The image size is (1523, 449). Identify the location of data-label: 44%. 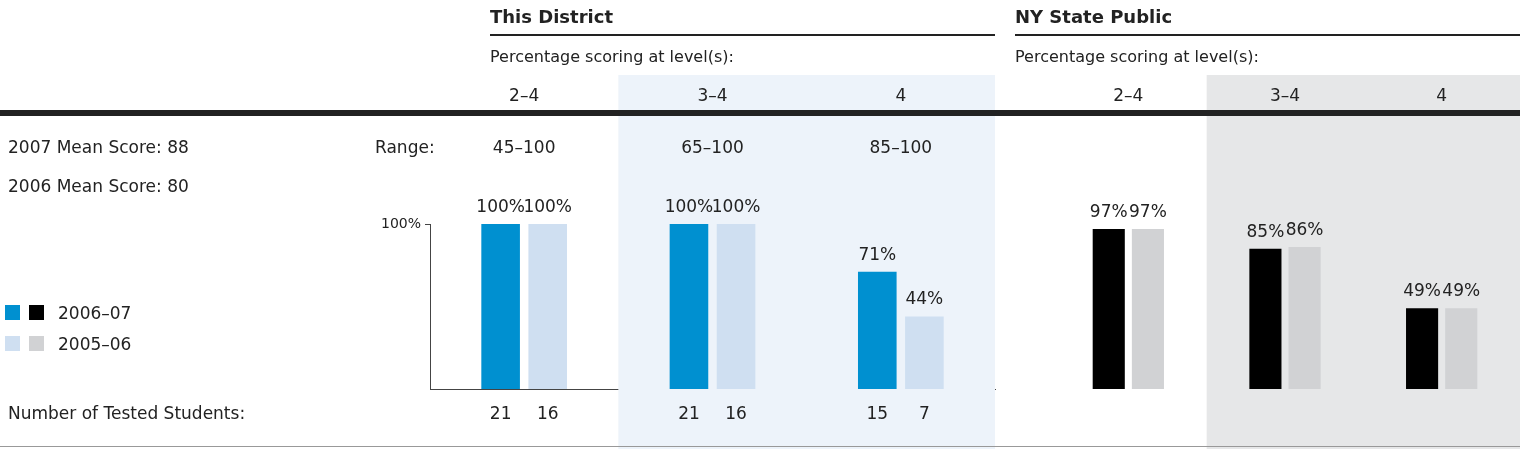
(924, 298).